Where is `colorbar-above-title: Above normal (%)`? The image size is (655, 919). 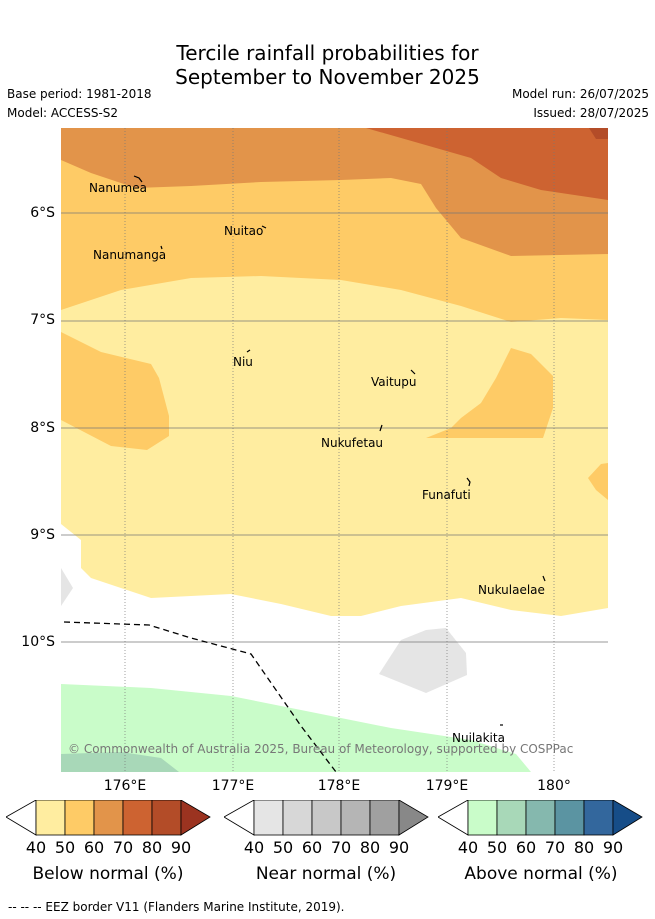 colorbar-above-title: Above normal (%) is located at coordinates (541, 874).